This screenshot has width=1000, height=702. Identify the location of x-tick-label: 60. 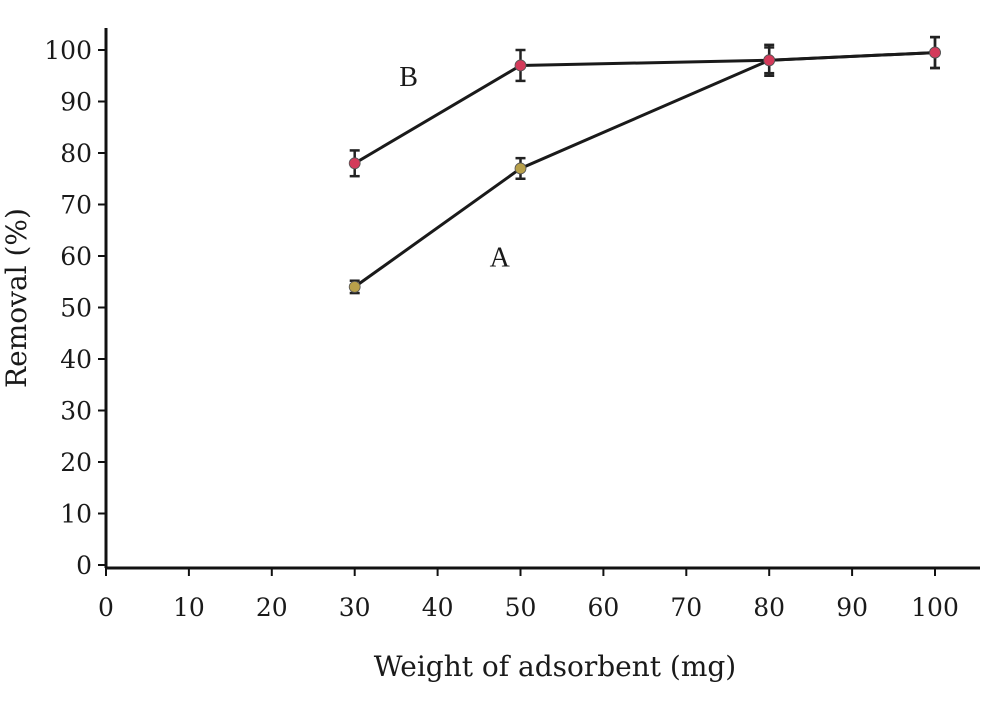
(603, 607).